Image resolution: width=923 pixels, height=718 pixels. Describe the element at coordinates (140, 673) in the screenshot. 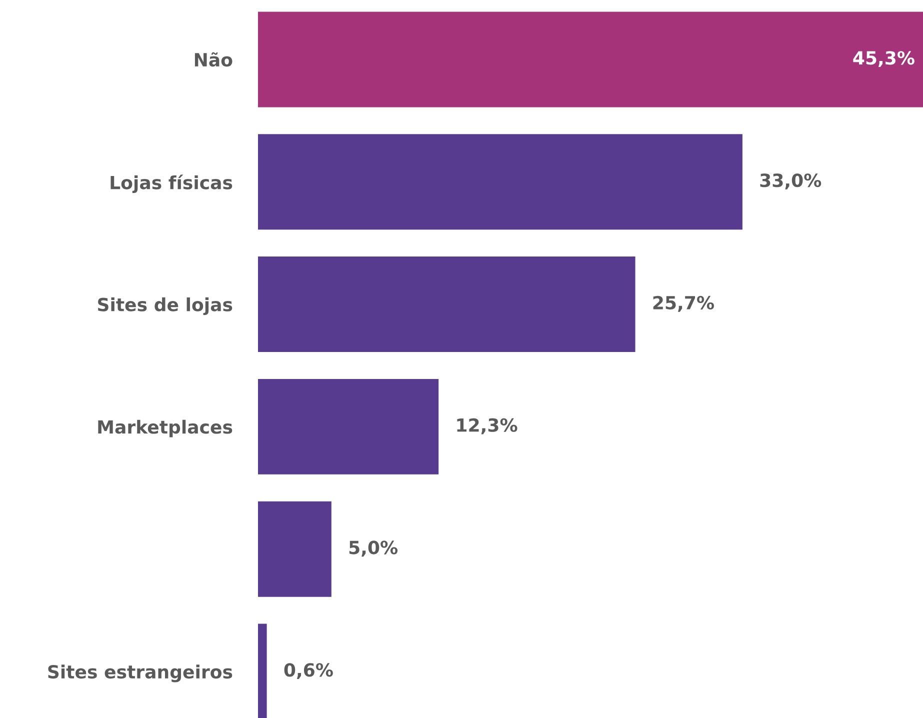

I see `y-tick-label: Sites estrangeiros` at that location.